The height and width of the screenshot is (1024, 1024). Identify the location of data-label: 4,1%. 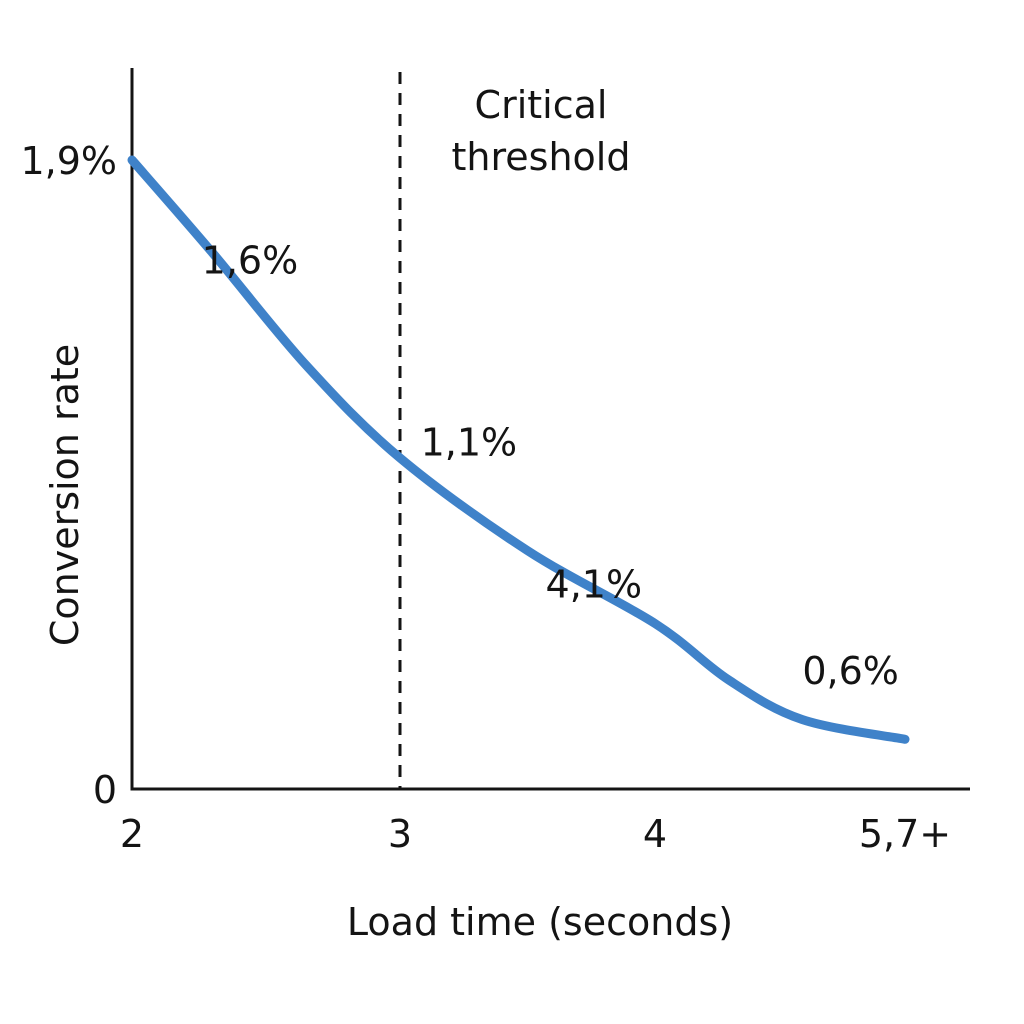
(594, 585).